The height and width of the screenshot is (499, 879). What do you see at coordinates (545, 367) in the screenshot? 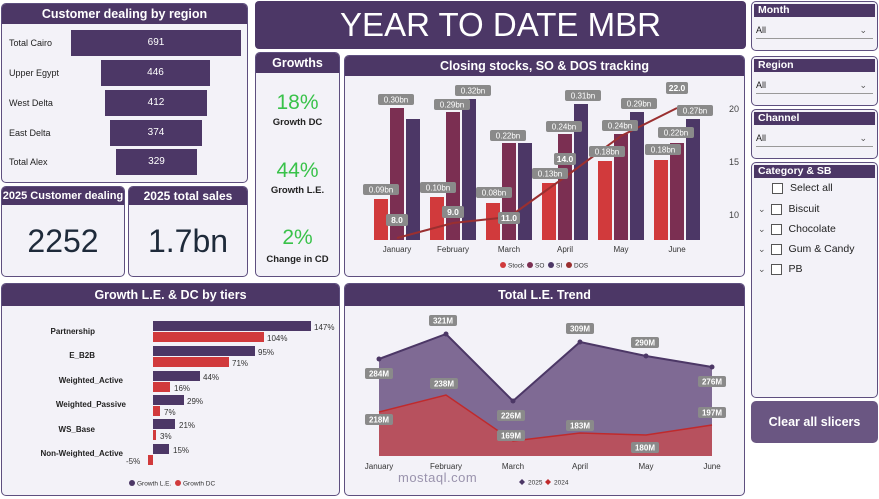
I see `markers-2025` at bounding box center [545, 367].